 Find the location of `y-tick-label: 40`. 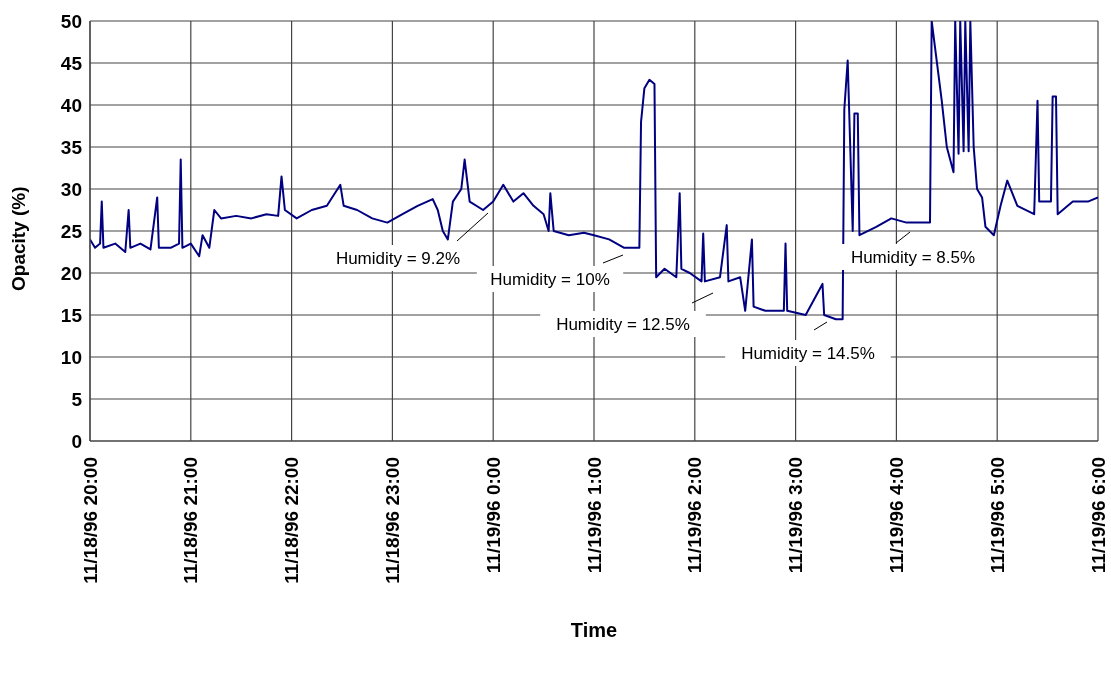

y-tick-label: 40 is located at coordinates (71, 105).